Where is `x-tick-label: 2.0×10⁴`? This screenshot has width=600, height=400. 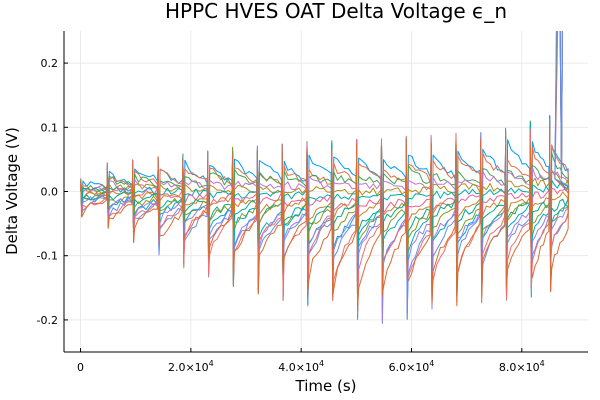
x-tick-label: 2.0×10⁴ is located at coordinates (191, 366).